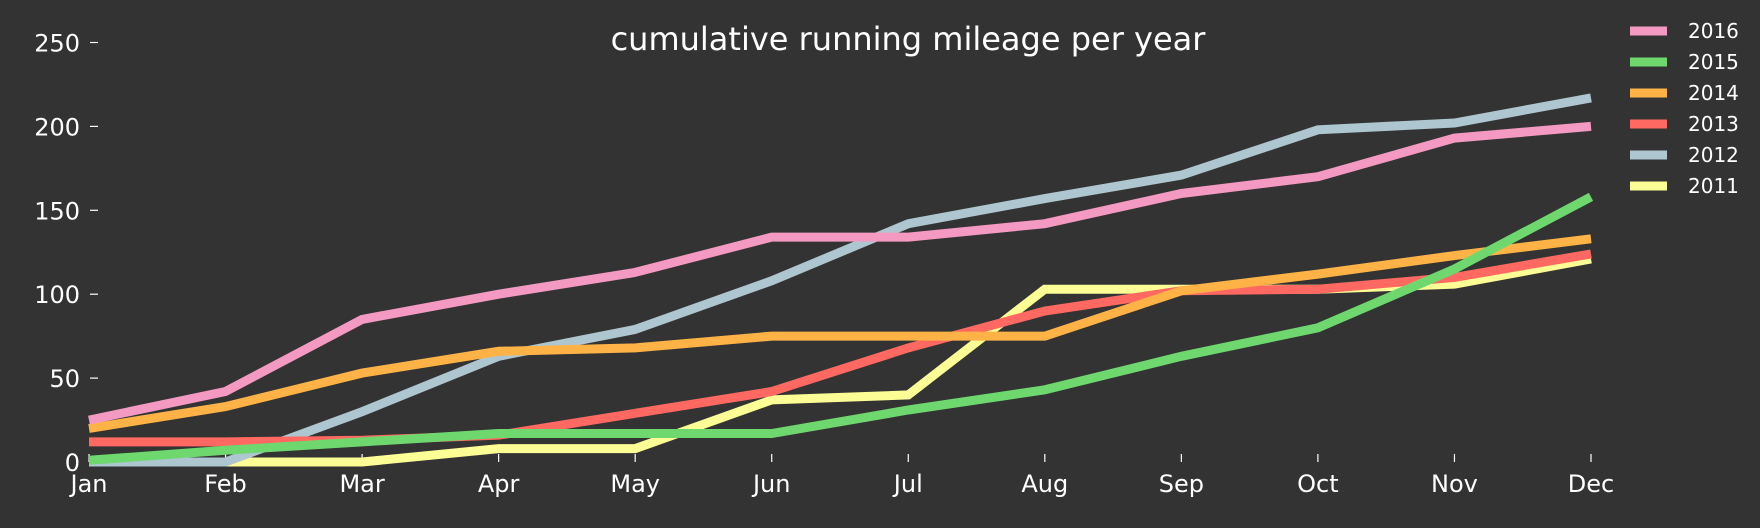  What do you see at coordinates (909, 39) in the screenshot?
I see `chart-title: cumulative running mileage per year` at bounding box center [909, 39].